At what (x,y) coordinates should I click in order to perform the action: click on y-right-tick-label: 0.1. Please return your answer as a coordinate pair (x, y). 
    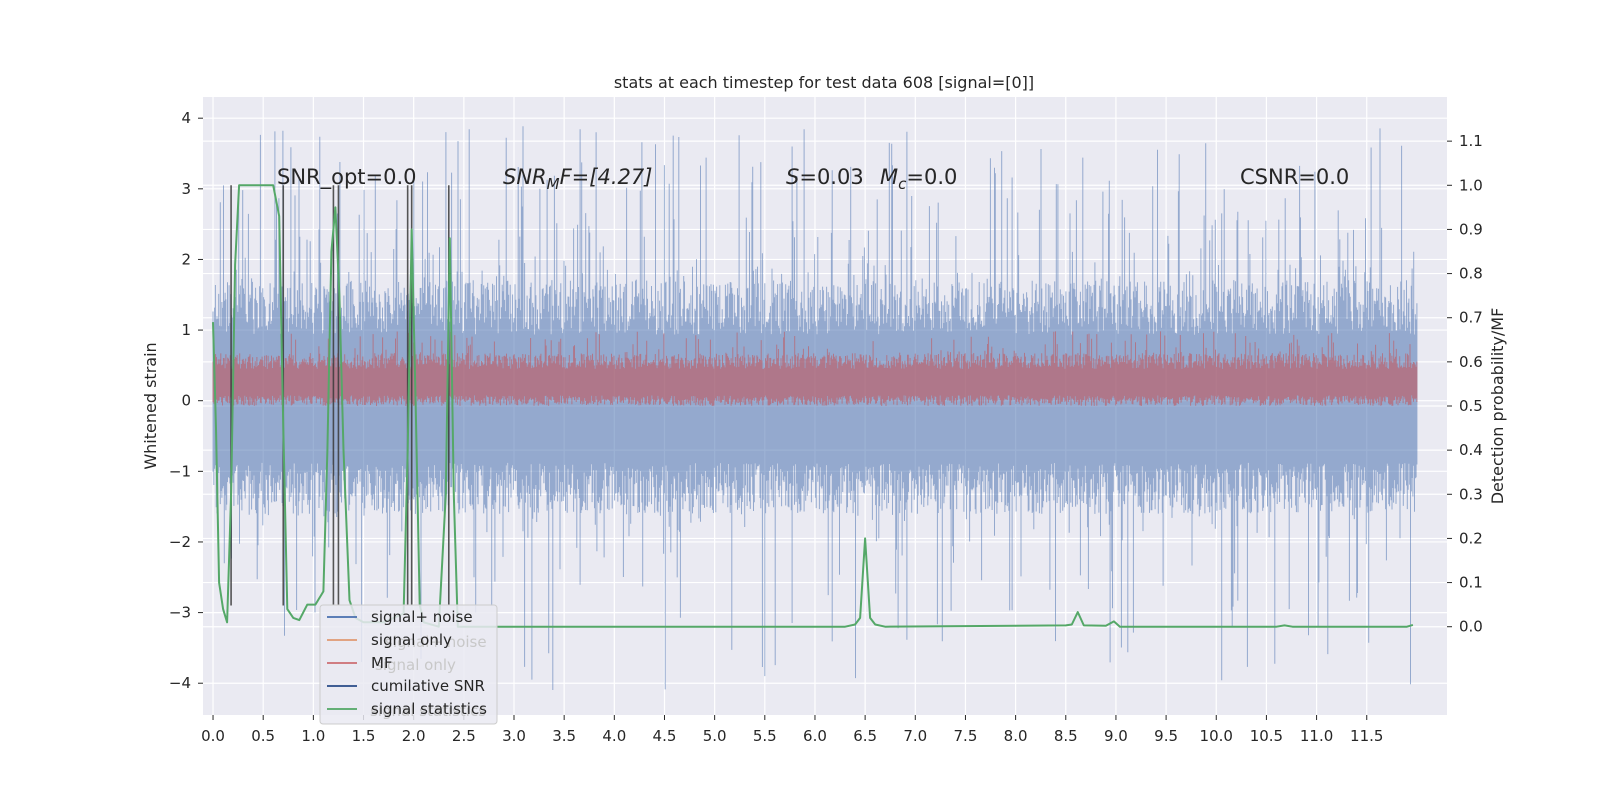
    Looking at the image, I should click on (1471, 583).